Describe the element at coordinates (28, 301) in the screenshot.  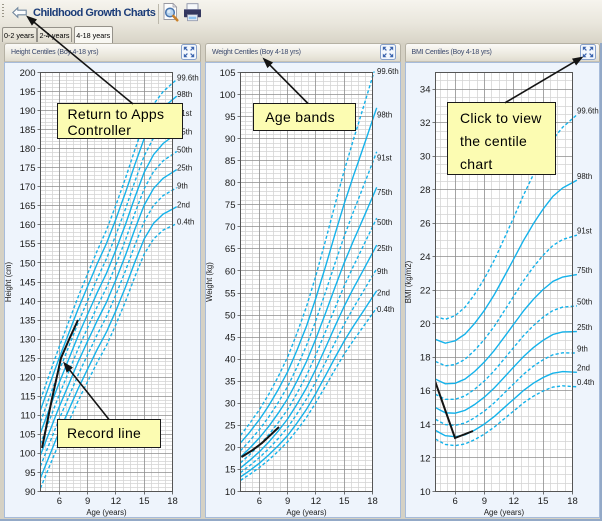
I see `svg-text: 140` at that location.